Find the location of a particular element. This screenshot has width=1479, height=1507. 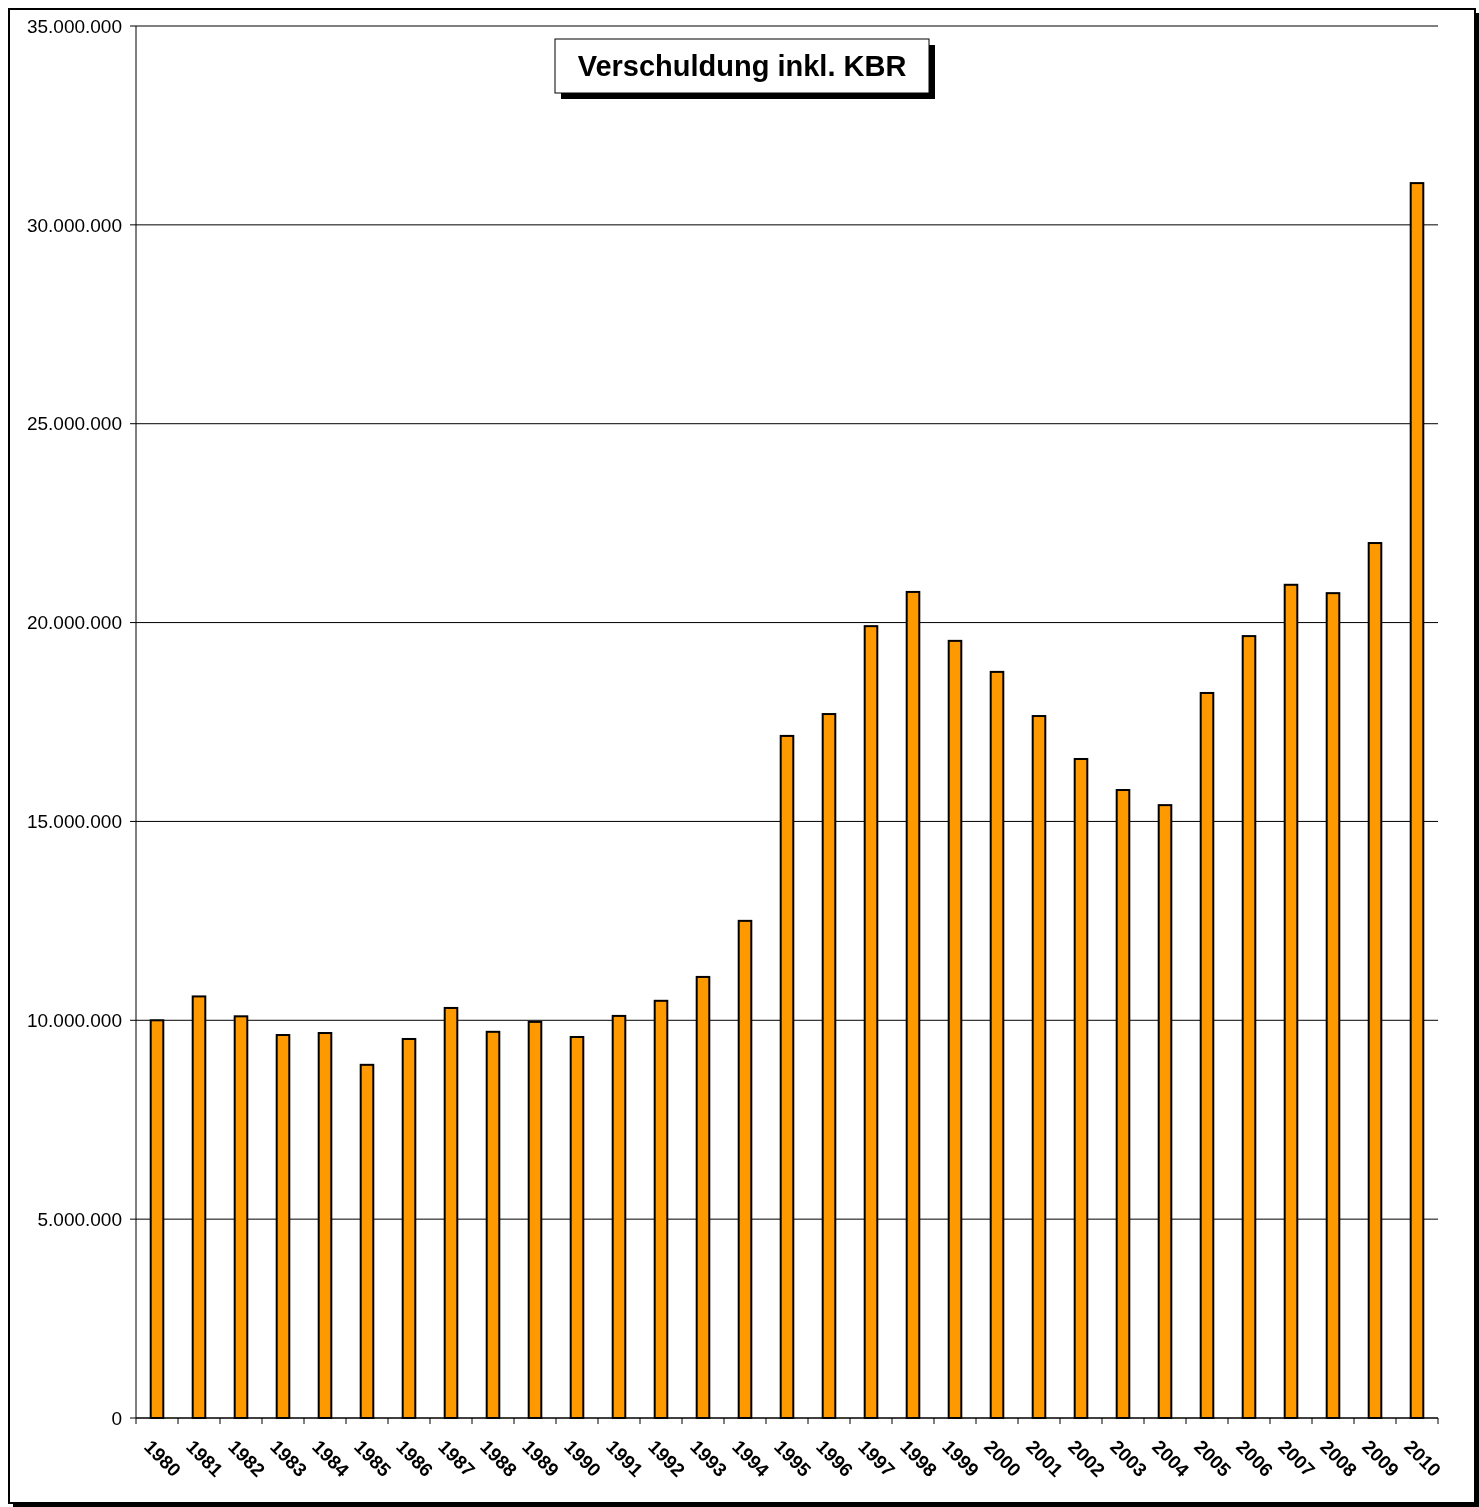

text: Verschuldung inkl. KBR is located at coordinates (742, 66).